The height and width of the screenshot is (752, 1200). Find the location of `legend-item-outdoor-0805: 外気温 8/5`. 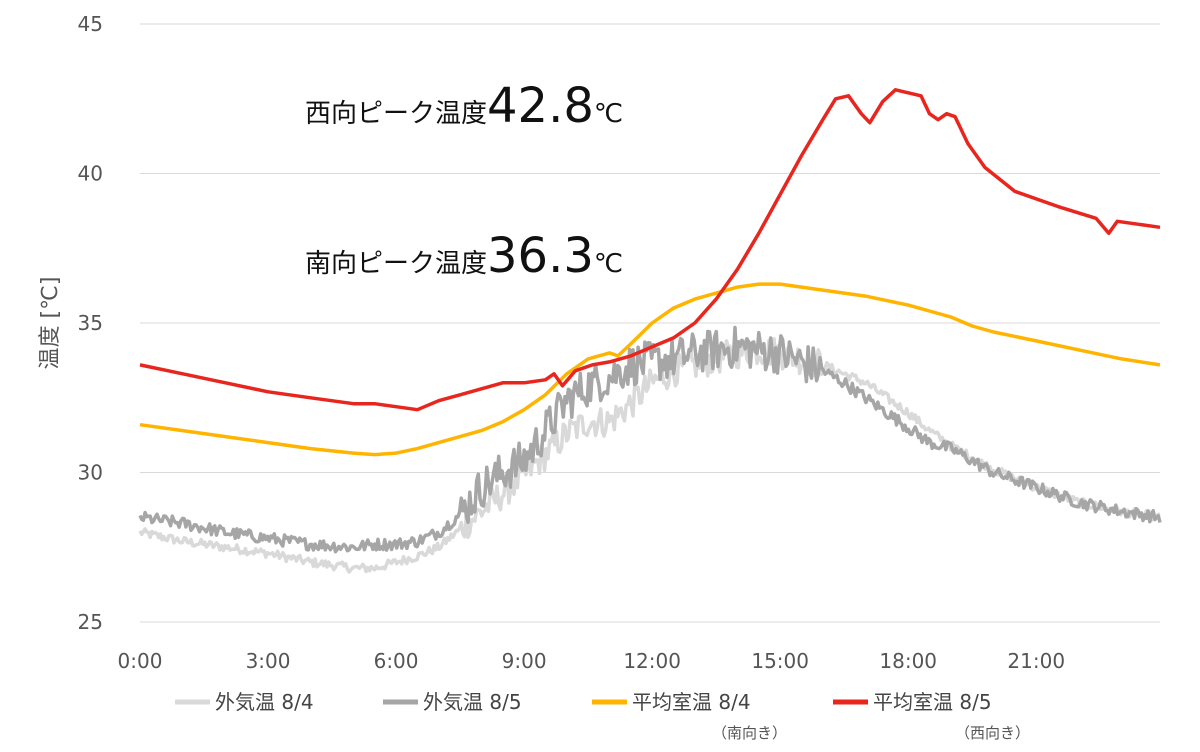

legend-item-outdoor-0805: 外気温 8/5 is located at coordinates (452, 702).